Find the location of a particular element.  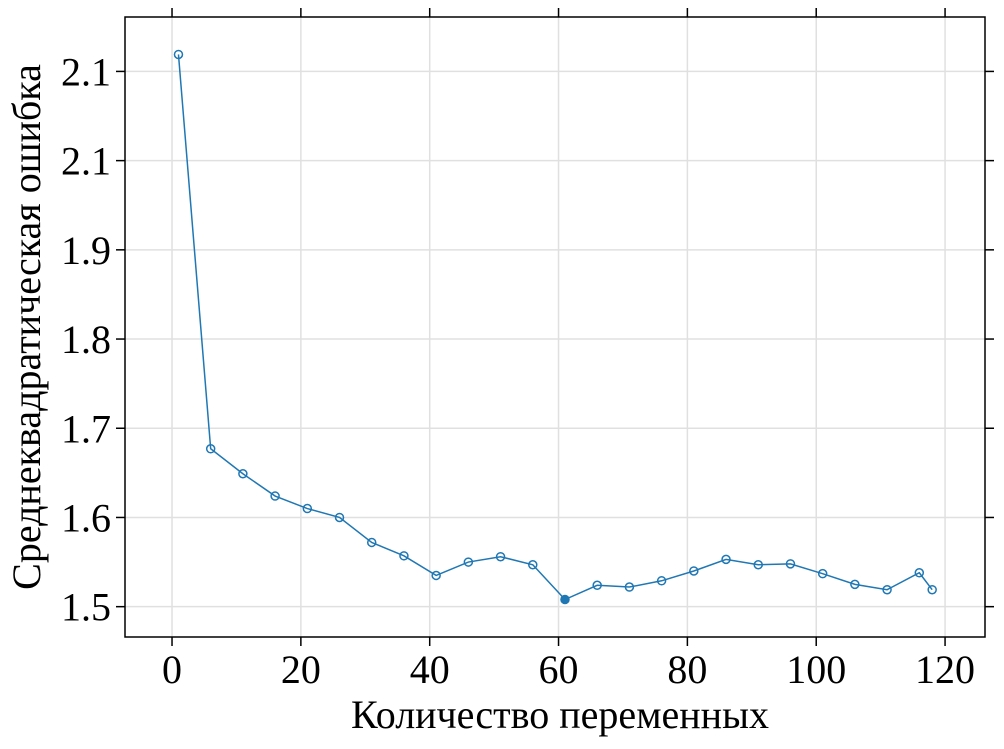

y-tick-label: 1.6 is located at coordinates (86, 517).